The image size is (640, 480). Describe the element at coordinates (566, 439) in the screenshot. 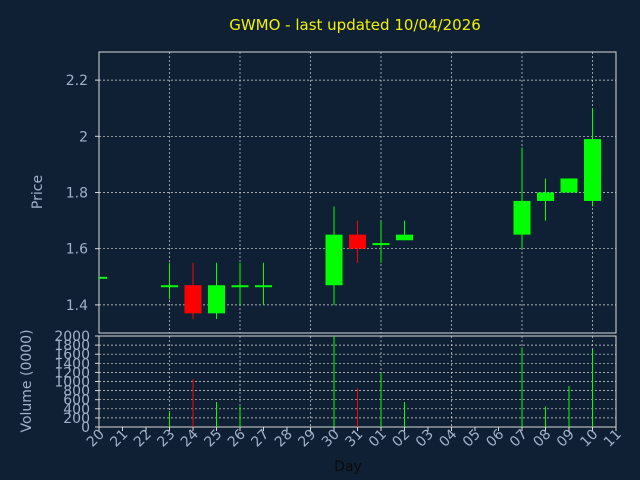

I see `x-tick-label: 09` at that location.